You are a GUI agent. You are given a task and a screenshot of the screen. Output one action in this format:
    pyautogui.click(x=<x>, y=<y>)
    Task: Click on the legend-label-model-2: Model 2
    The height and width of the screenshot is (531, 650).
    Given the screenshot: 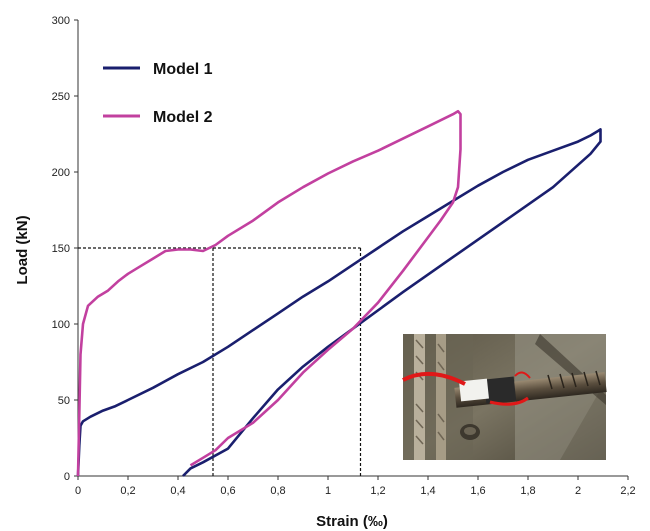 What is the action you would take?
    pyautogui.click(x=183, y=117)
    